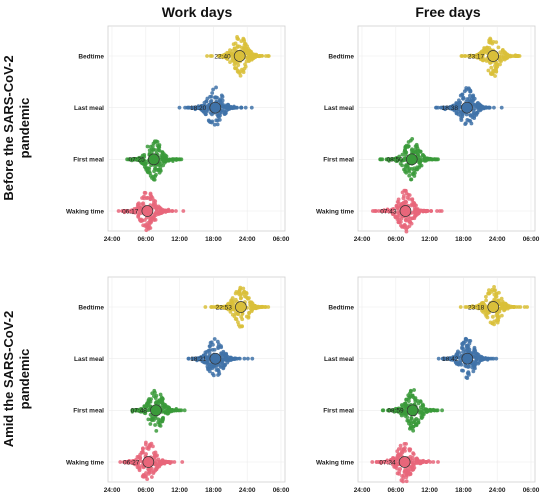 This screenshot has width=550, height=501. Describe the element at coordinates (476, 307) in the screenshot. I see `median-time-label: 23:18` at that location.